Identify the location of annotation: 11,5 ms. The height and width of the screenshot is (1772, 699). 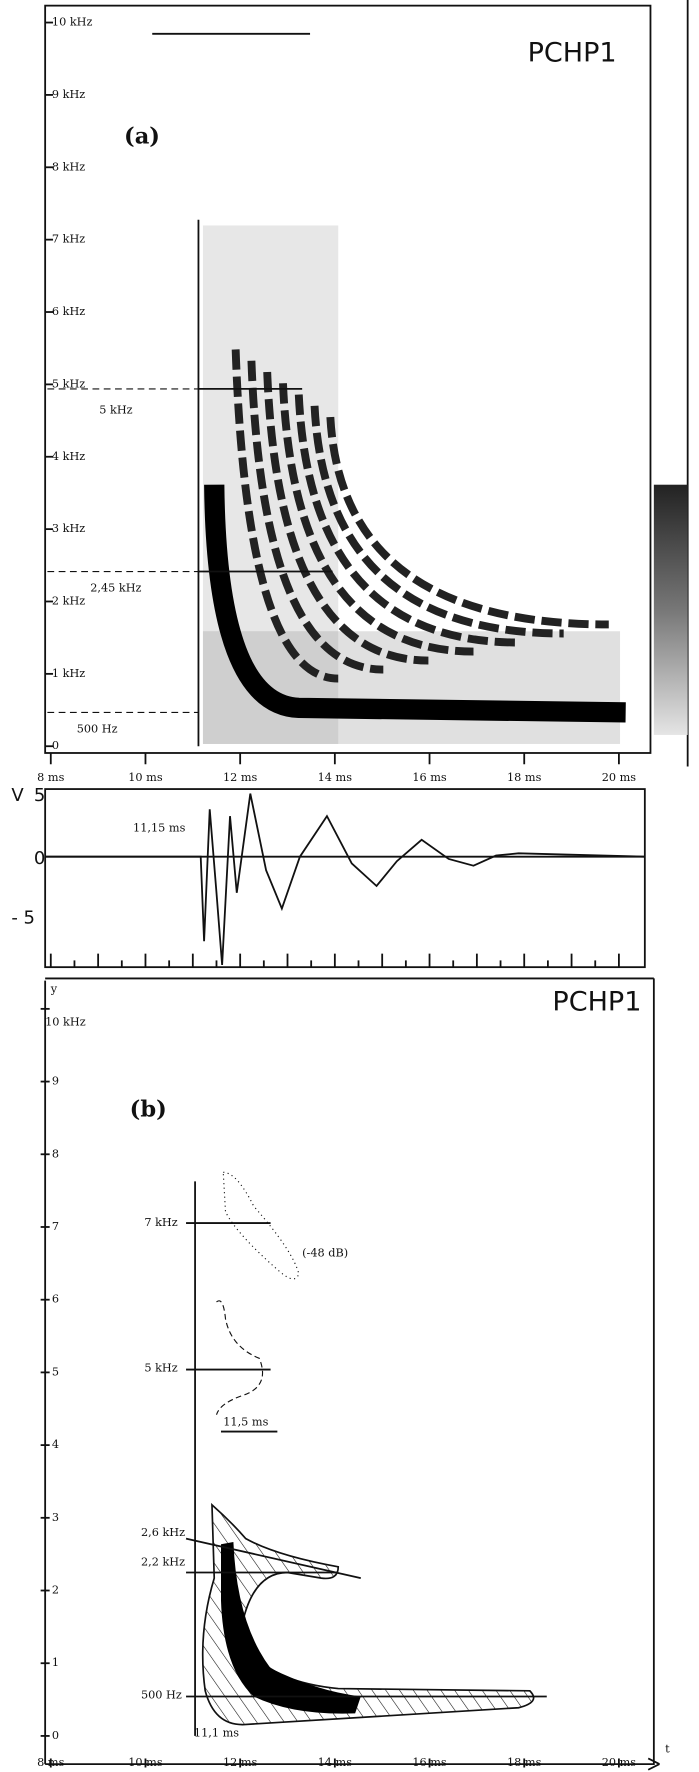
(245, 1422).